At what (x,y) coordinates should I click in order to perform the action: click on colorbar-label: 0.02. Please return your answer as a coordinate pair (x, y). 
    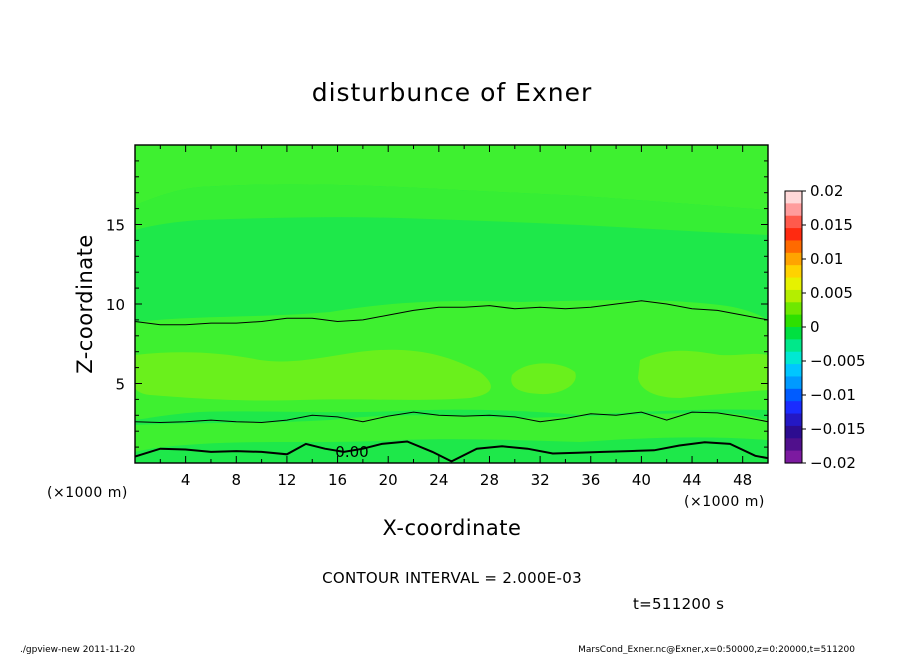
    Looking at the image, I should click on (826, 191).